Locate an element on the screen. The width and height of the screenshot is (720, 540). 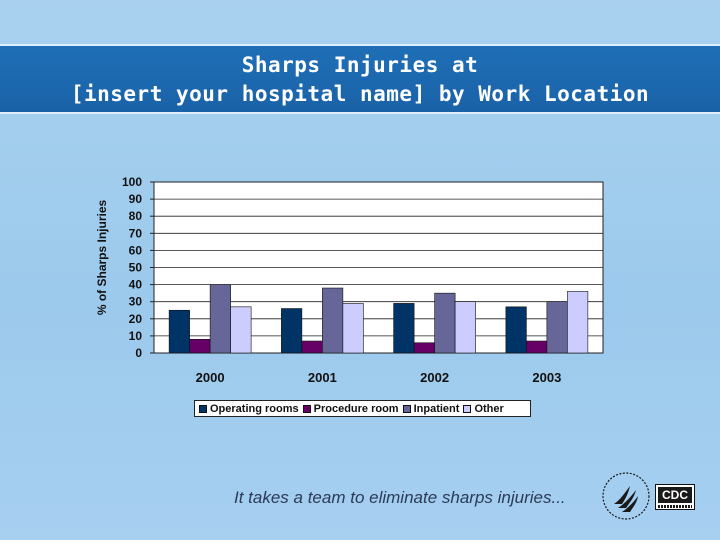
x-tick-label: 2003 is located at coordinates (546, 377).